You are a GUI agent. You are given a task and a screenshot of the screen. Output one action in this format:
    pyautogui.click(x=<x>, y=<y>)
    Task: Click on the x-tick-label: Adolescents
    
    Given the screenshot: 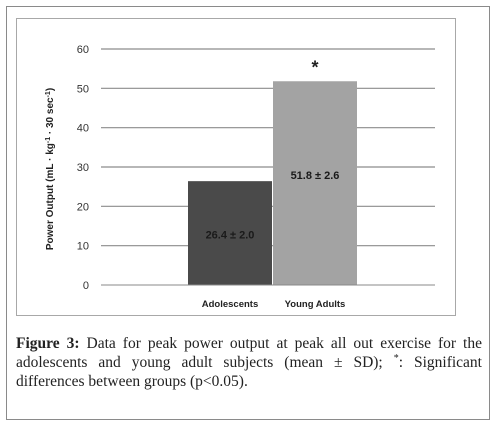 What is the action you would take?
    pyautogui.click(x=230, y=304)
    